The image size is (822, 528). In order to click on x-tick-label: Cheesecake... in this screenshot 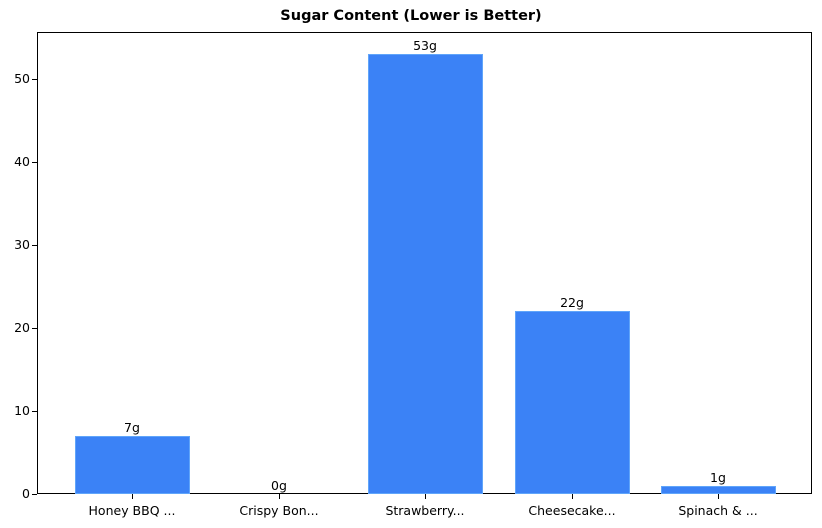, I will do `click(572, 510)`.